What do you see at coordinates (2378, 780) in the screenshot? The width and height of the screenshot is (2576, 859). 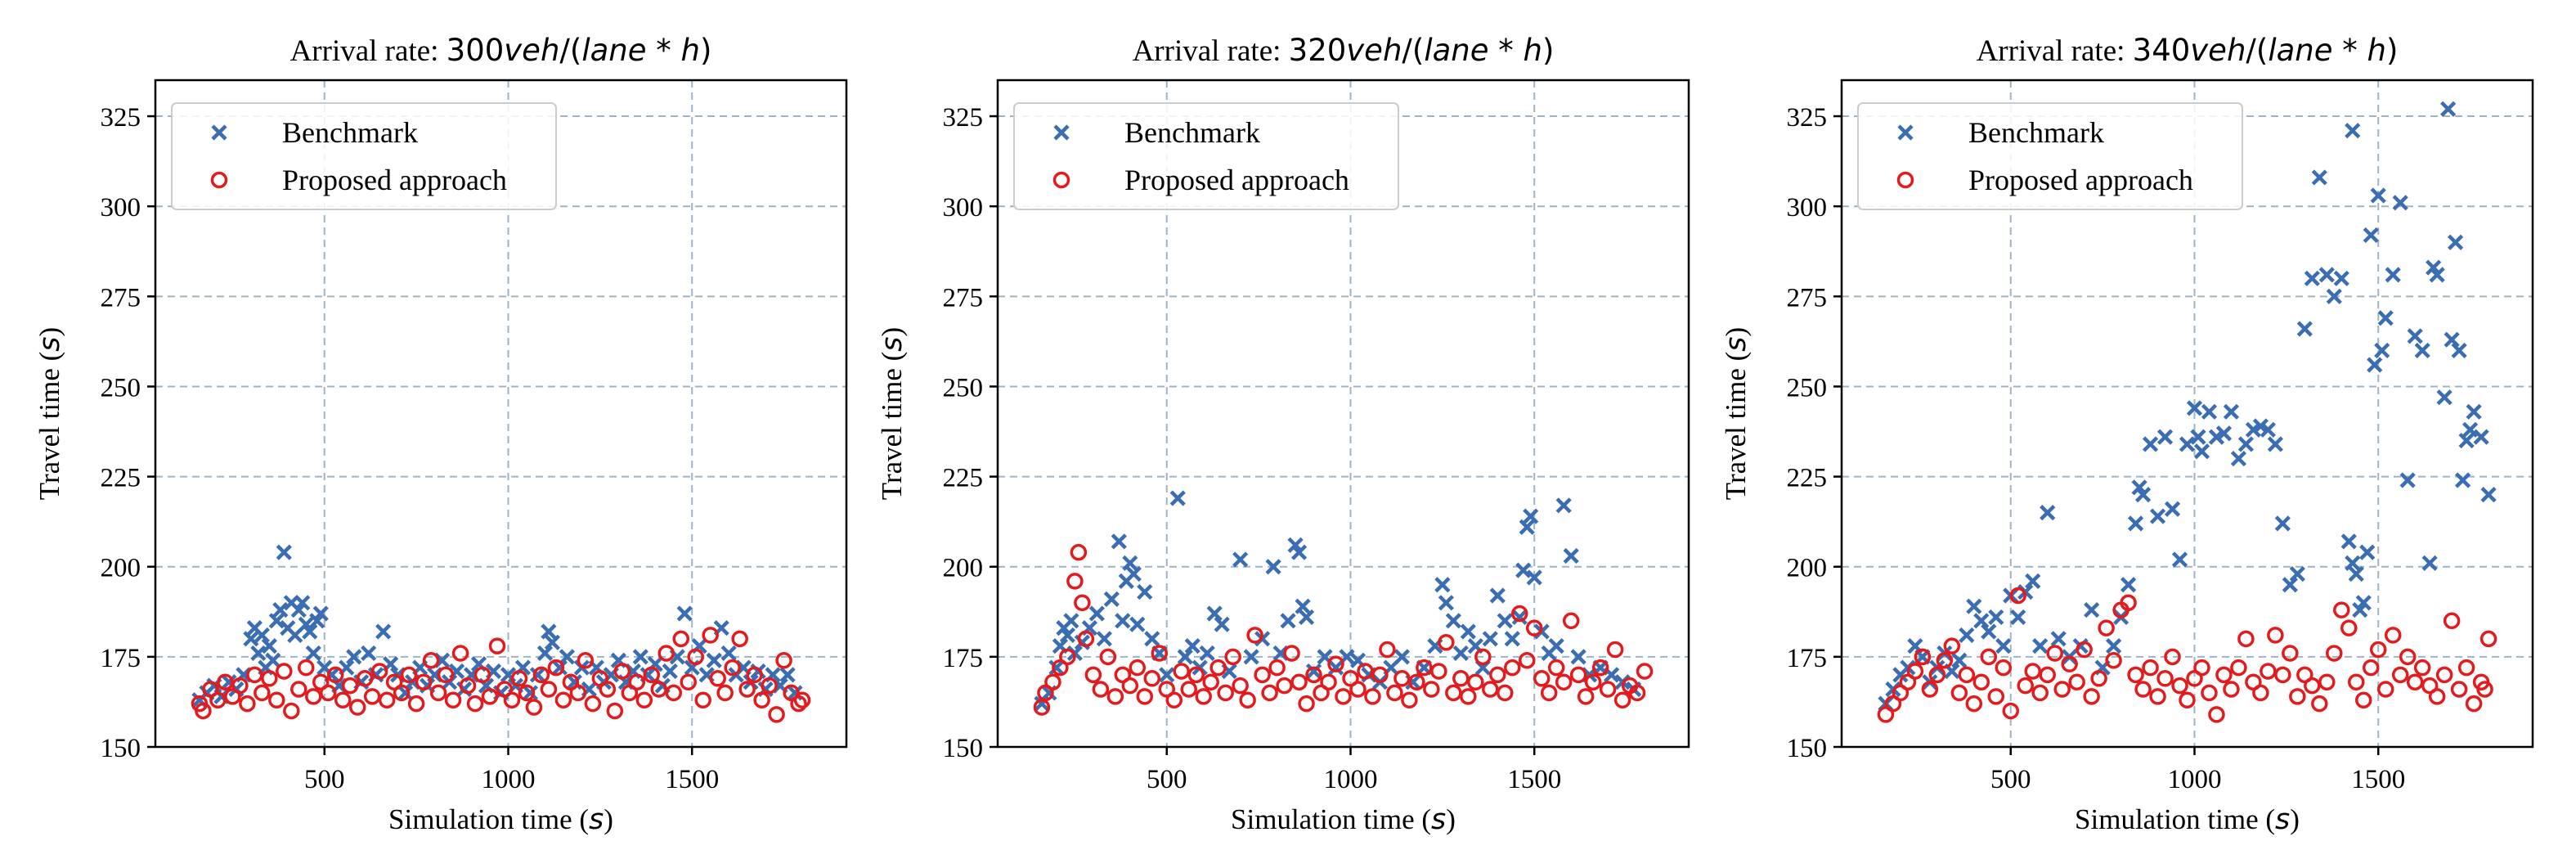 I see `x-tick-label: 1500` at bounding box center [2378, 780].